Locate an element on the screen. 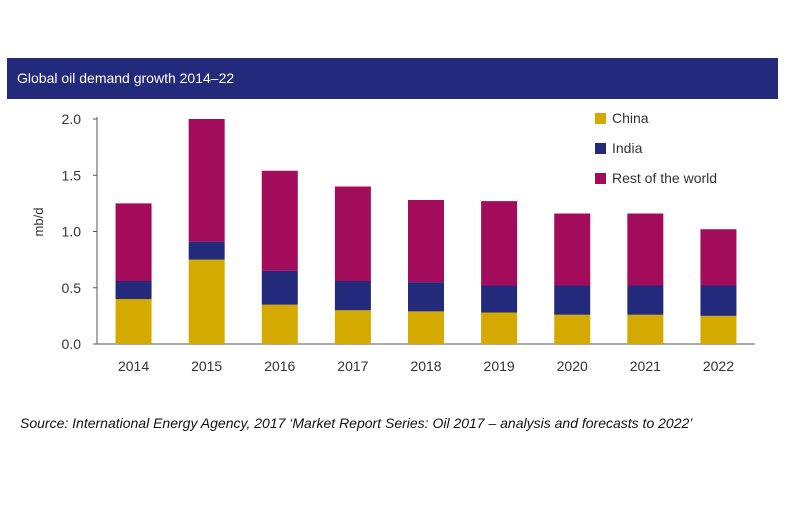  x-axis: 2014 2015 2016 2017 2018 2019 2020 2021 2022 is located at coordinates (426, 358).